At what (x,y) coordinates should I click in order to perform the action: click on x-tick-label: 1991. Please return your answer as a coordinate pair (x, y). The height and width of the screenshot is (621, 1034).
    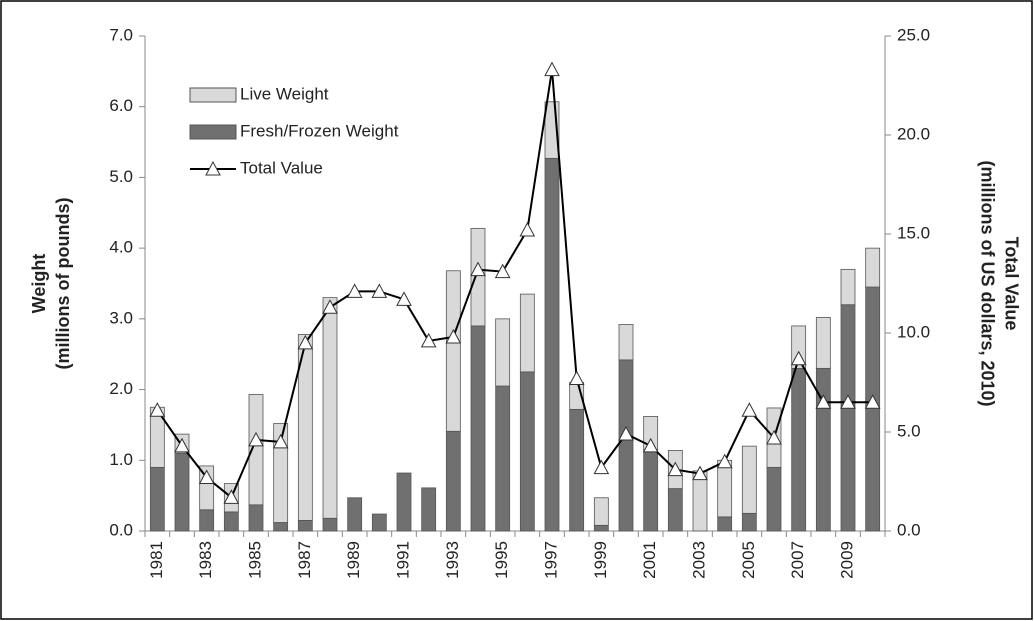
    Looking at the image, I should click on (402, 560).